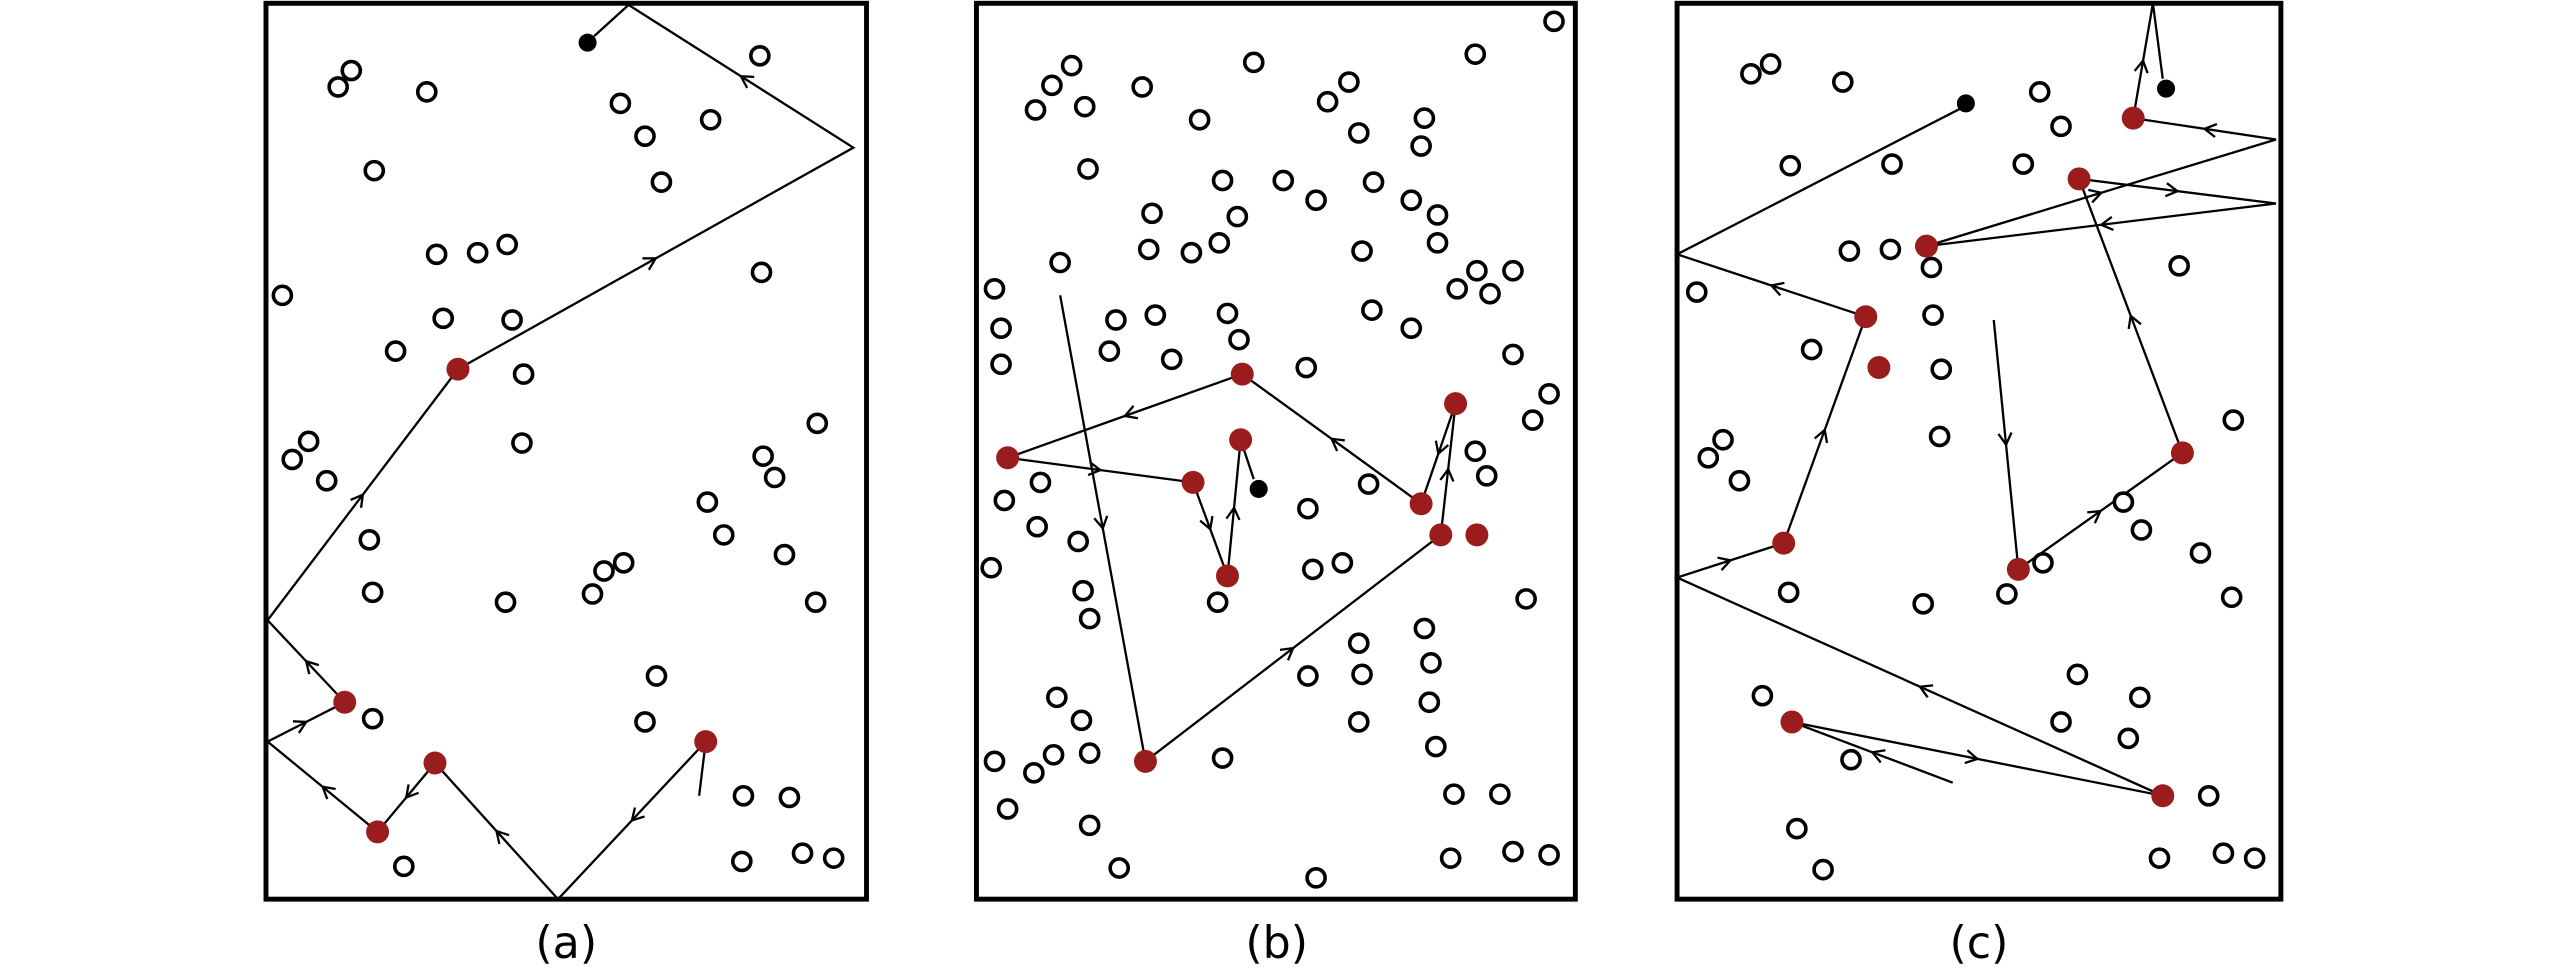 The width and height of the screenshot is (2560, 973). Describe the element at coordinates (1918, 452) in the screenshot. I see `trajectory` at that location.